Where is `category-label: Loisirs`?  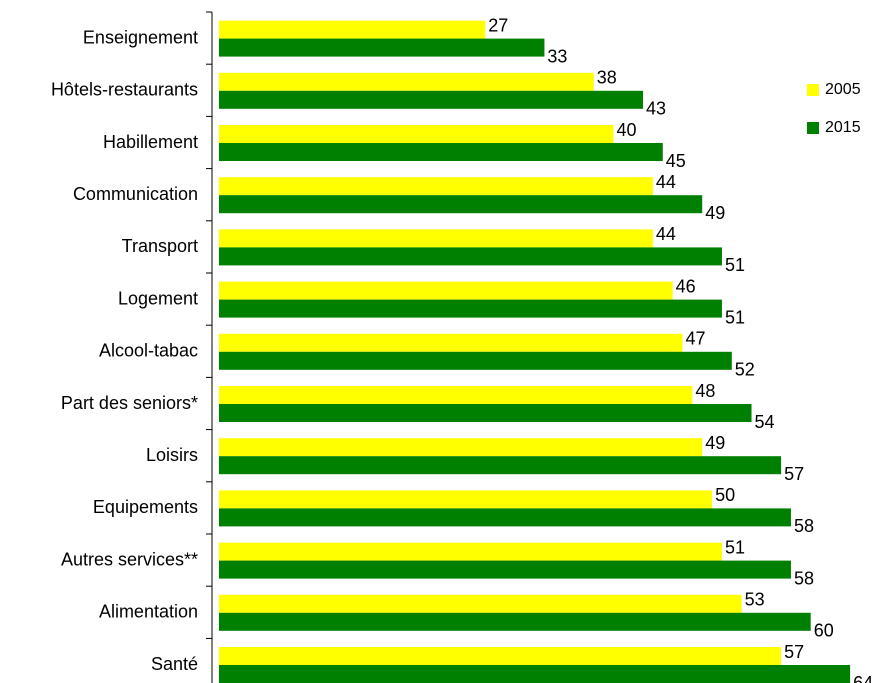 category-label: Loisirs is located at coordinates (172, 455).